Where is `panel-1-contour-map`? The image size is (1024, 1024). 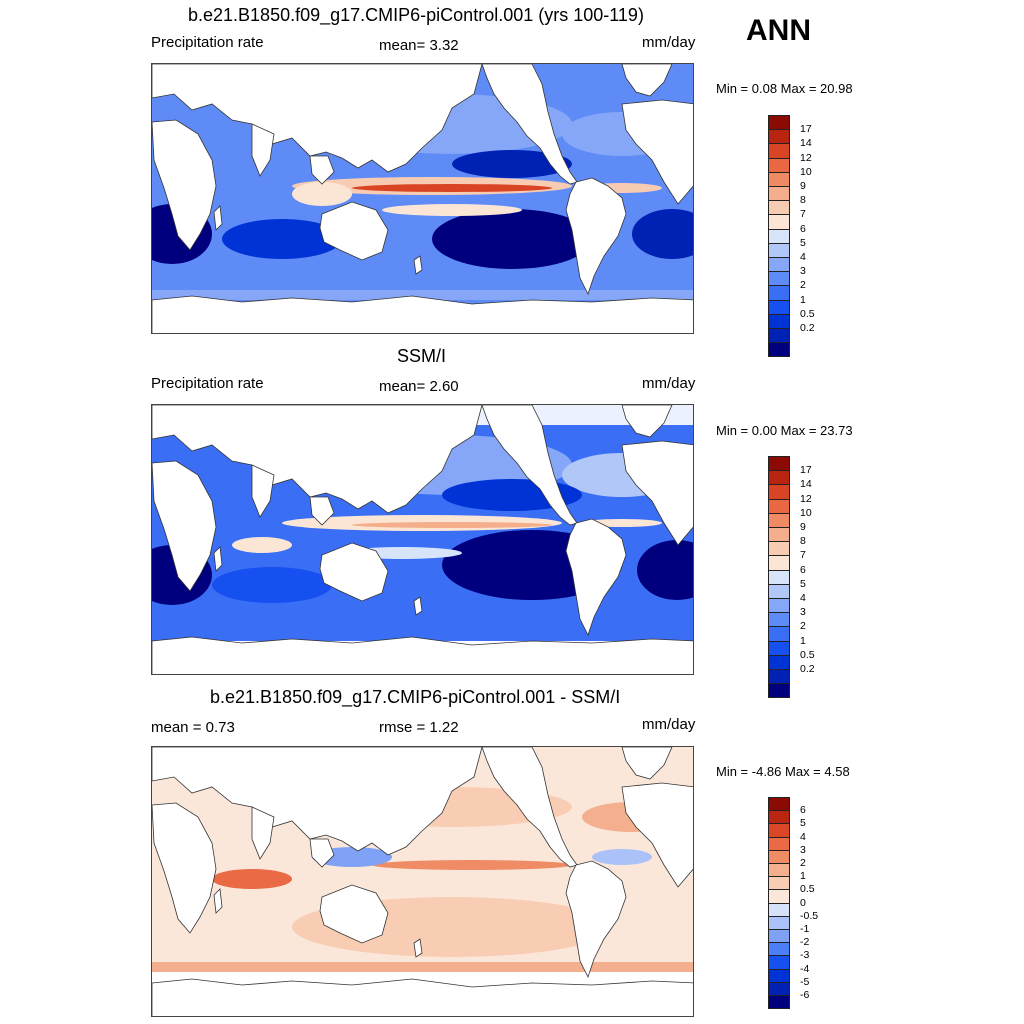
panel-1-contour-map is located at coordinates (422, 198).